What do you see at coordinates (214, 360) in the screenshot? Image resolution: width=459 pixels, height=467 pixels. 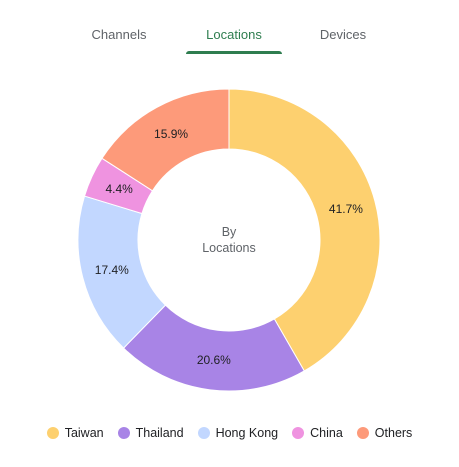 I see `slice-label-thailand: 20.6%` at bounding box center [214, 360].